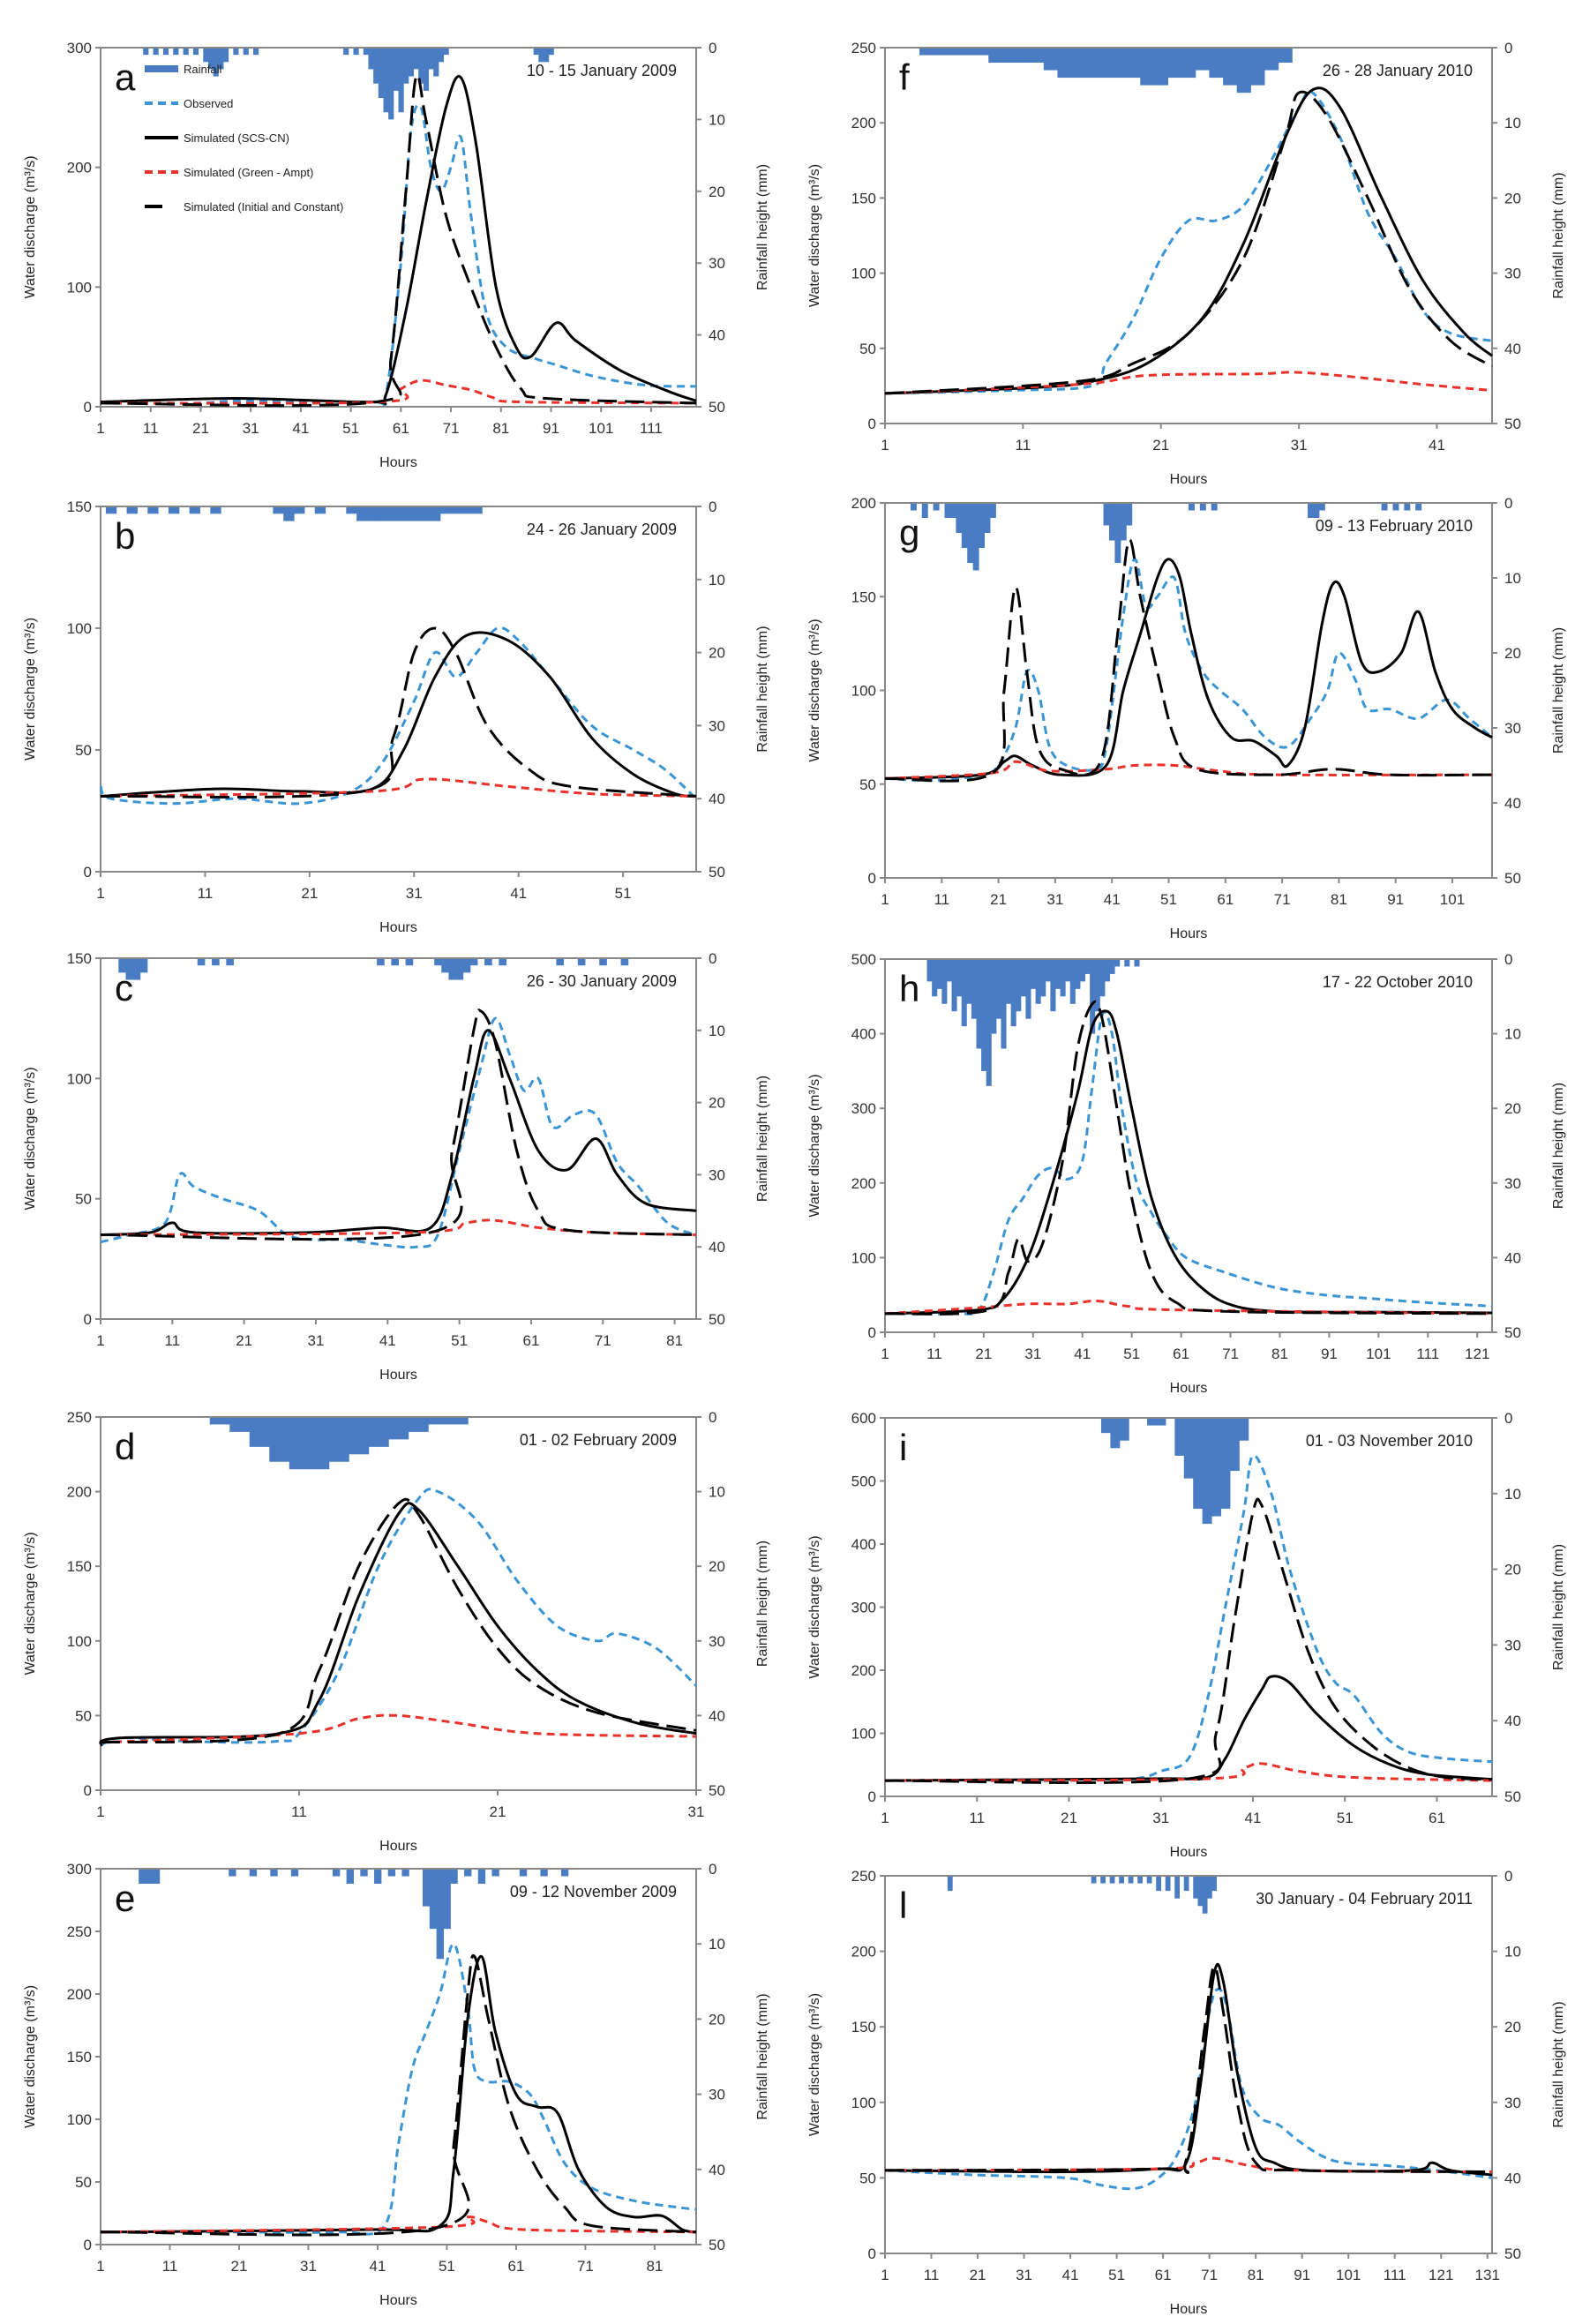 This screenshot has height=2324, width=1575. I want to click on panel-date: 30 January - 04 February 2011, so click(1364, 1899).